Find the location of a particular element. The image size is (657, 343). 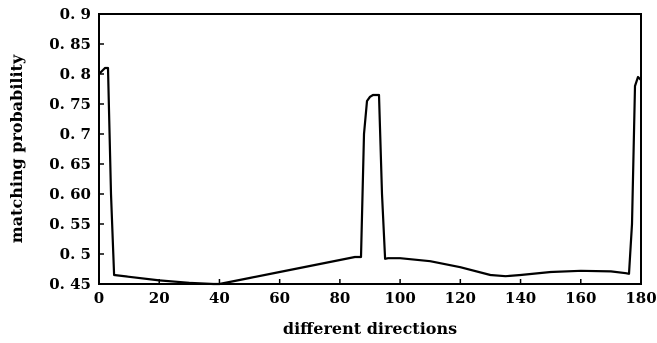

x-axis-title: different directions is located at coordinates (370, 328).